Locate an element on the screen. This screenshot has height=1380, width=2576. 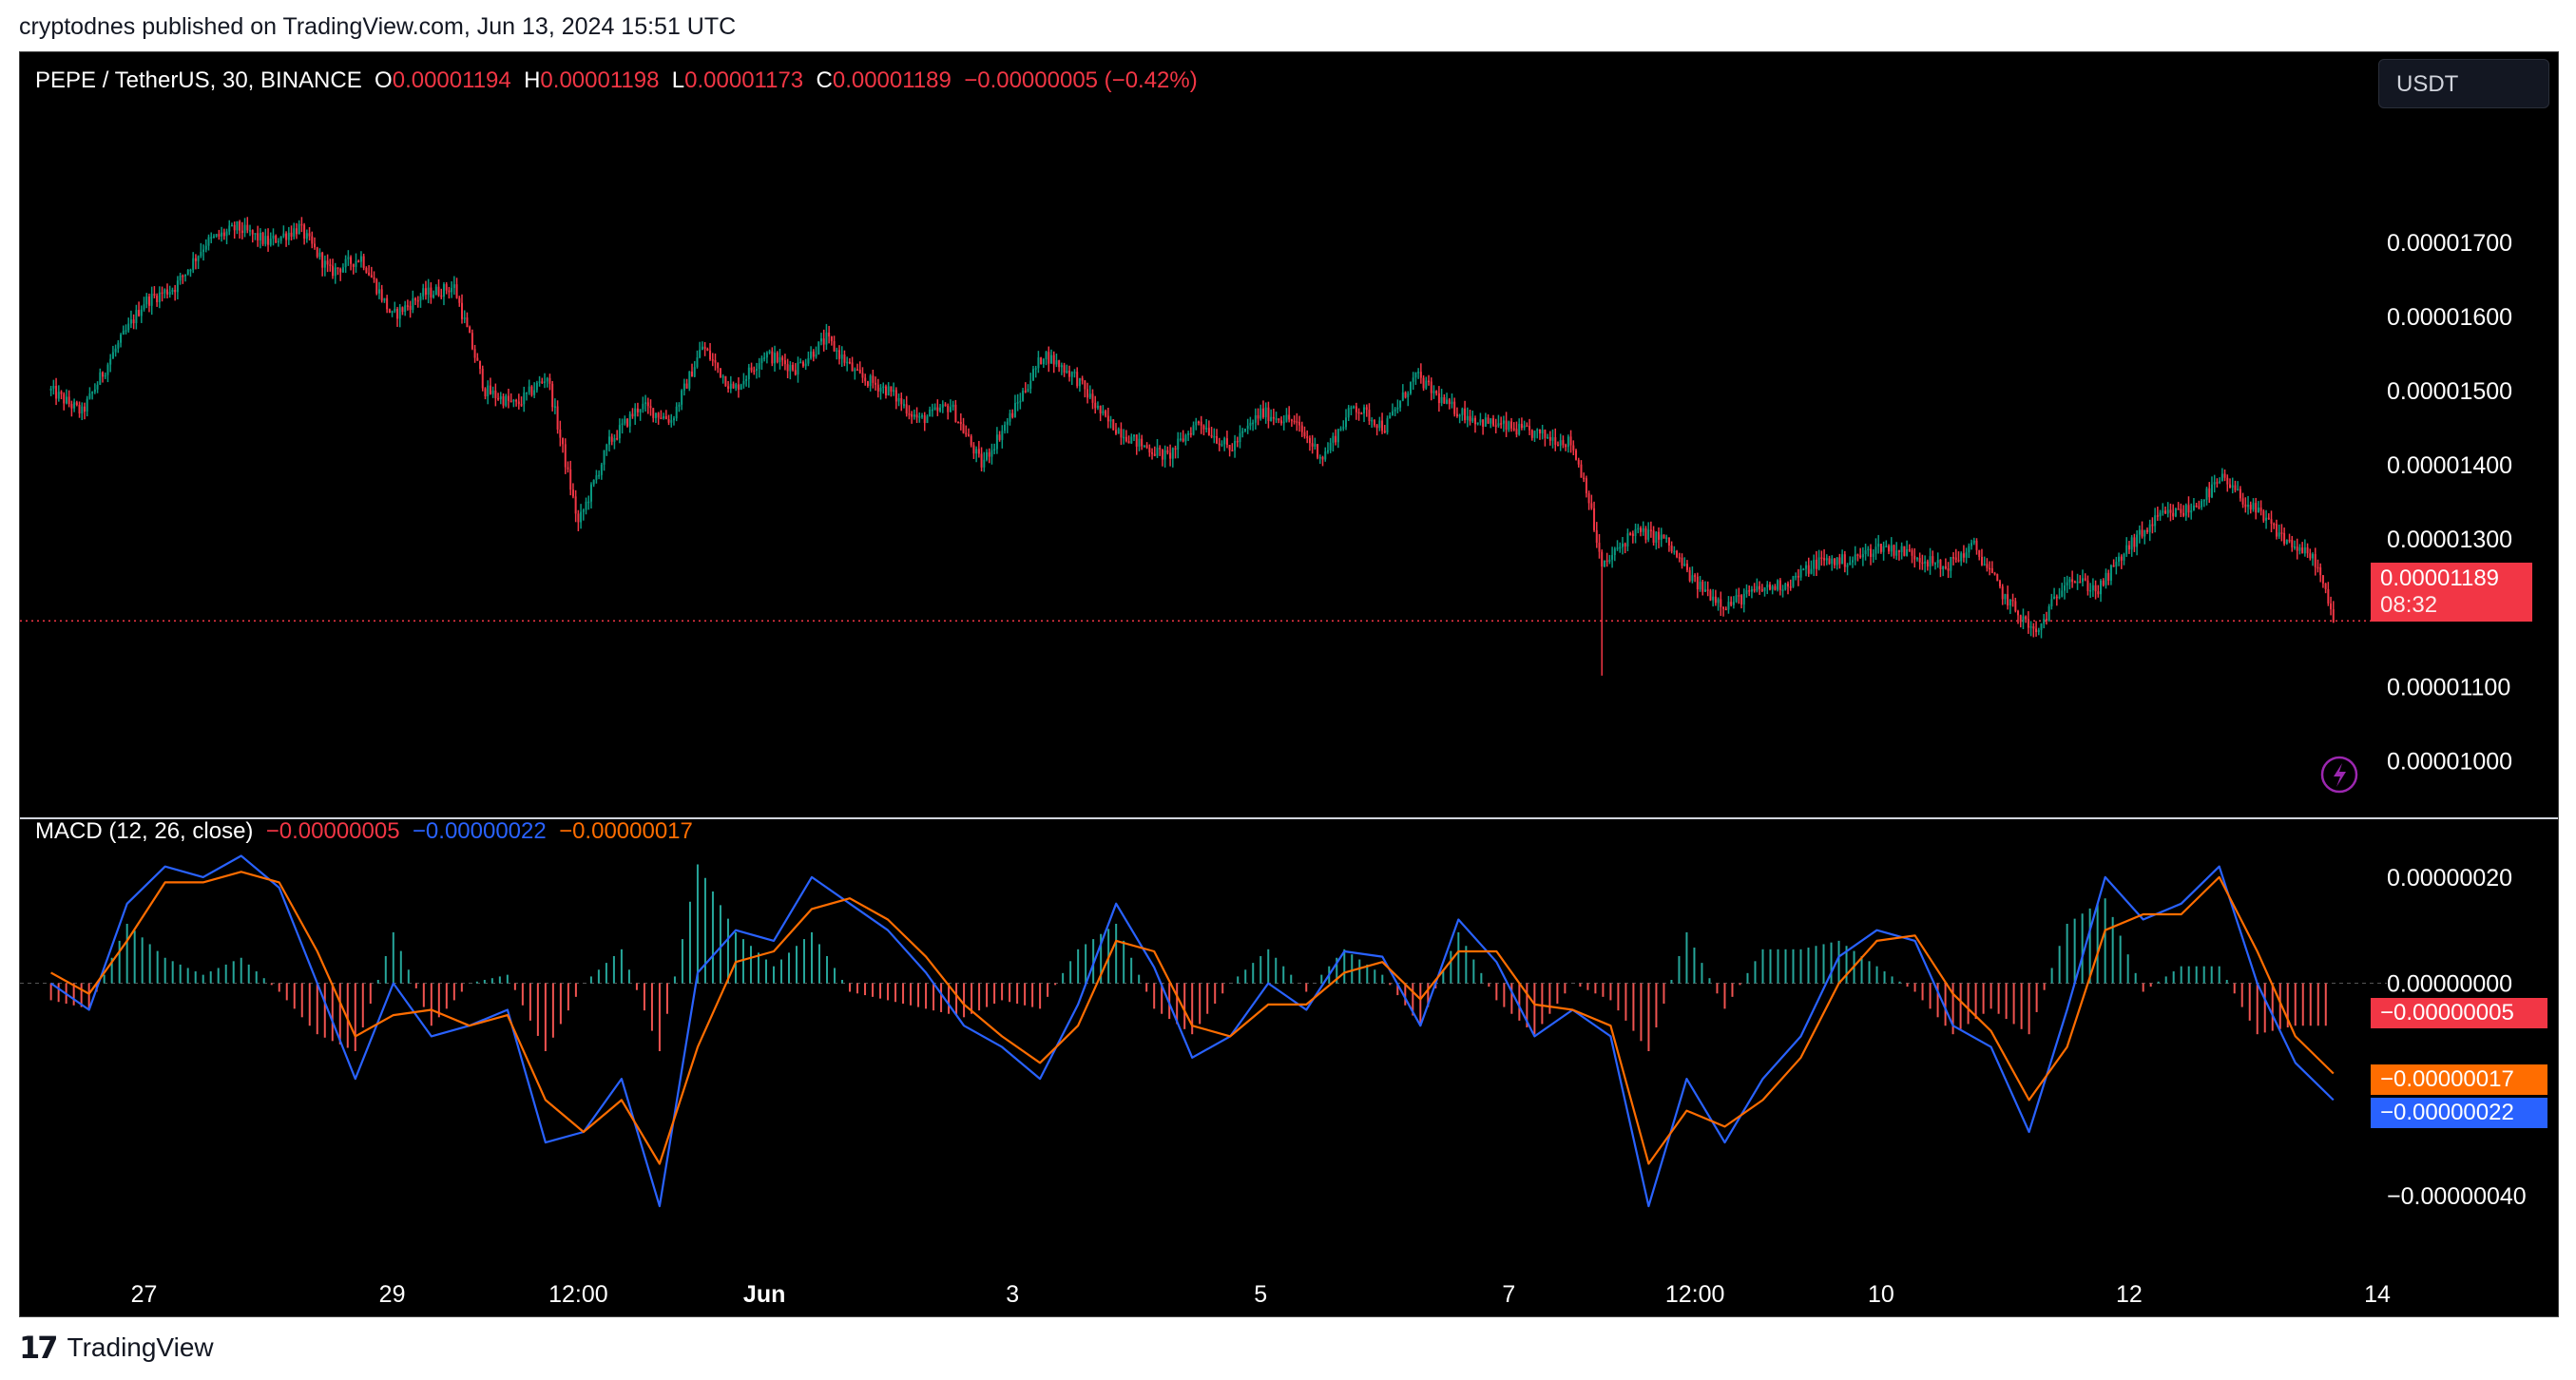
time-axis-tick: 14 is located at coordinates (2377, 1294).